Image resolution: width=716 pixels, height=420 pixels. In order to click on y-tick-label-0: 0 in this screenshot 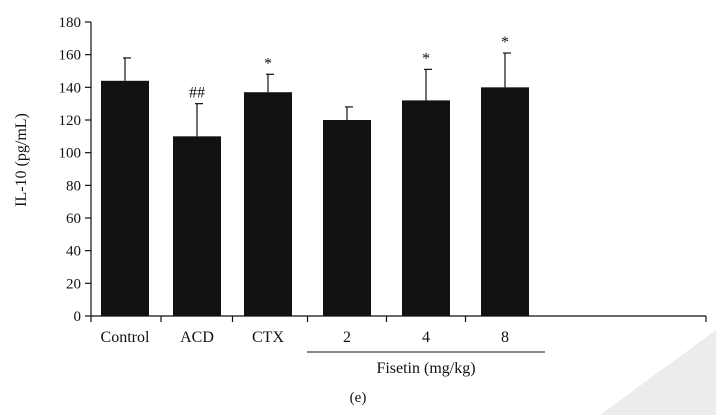, I will do `click(78, 317)`.